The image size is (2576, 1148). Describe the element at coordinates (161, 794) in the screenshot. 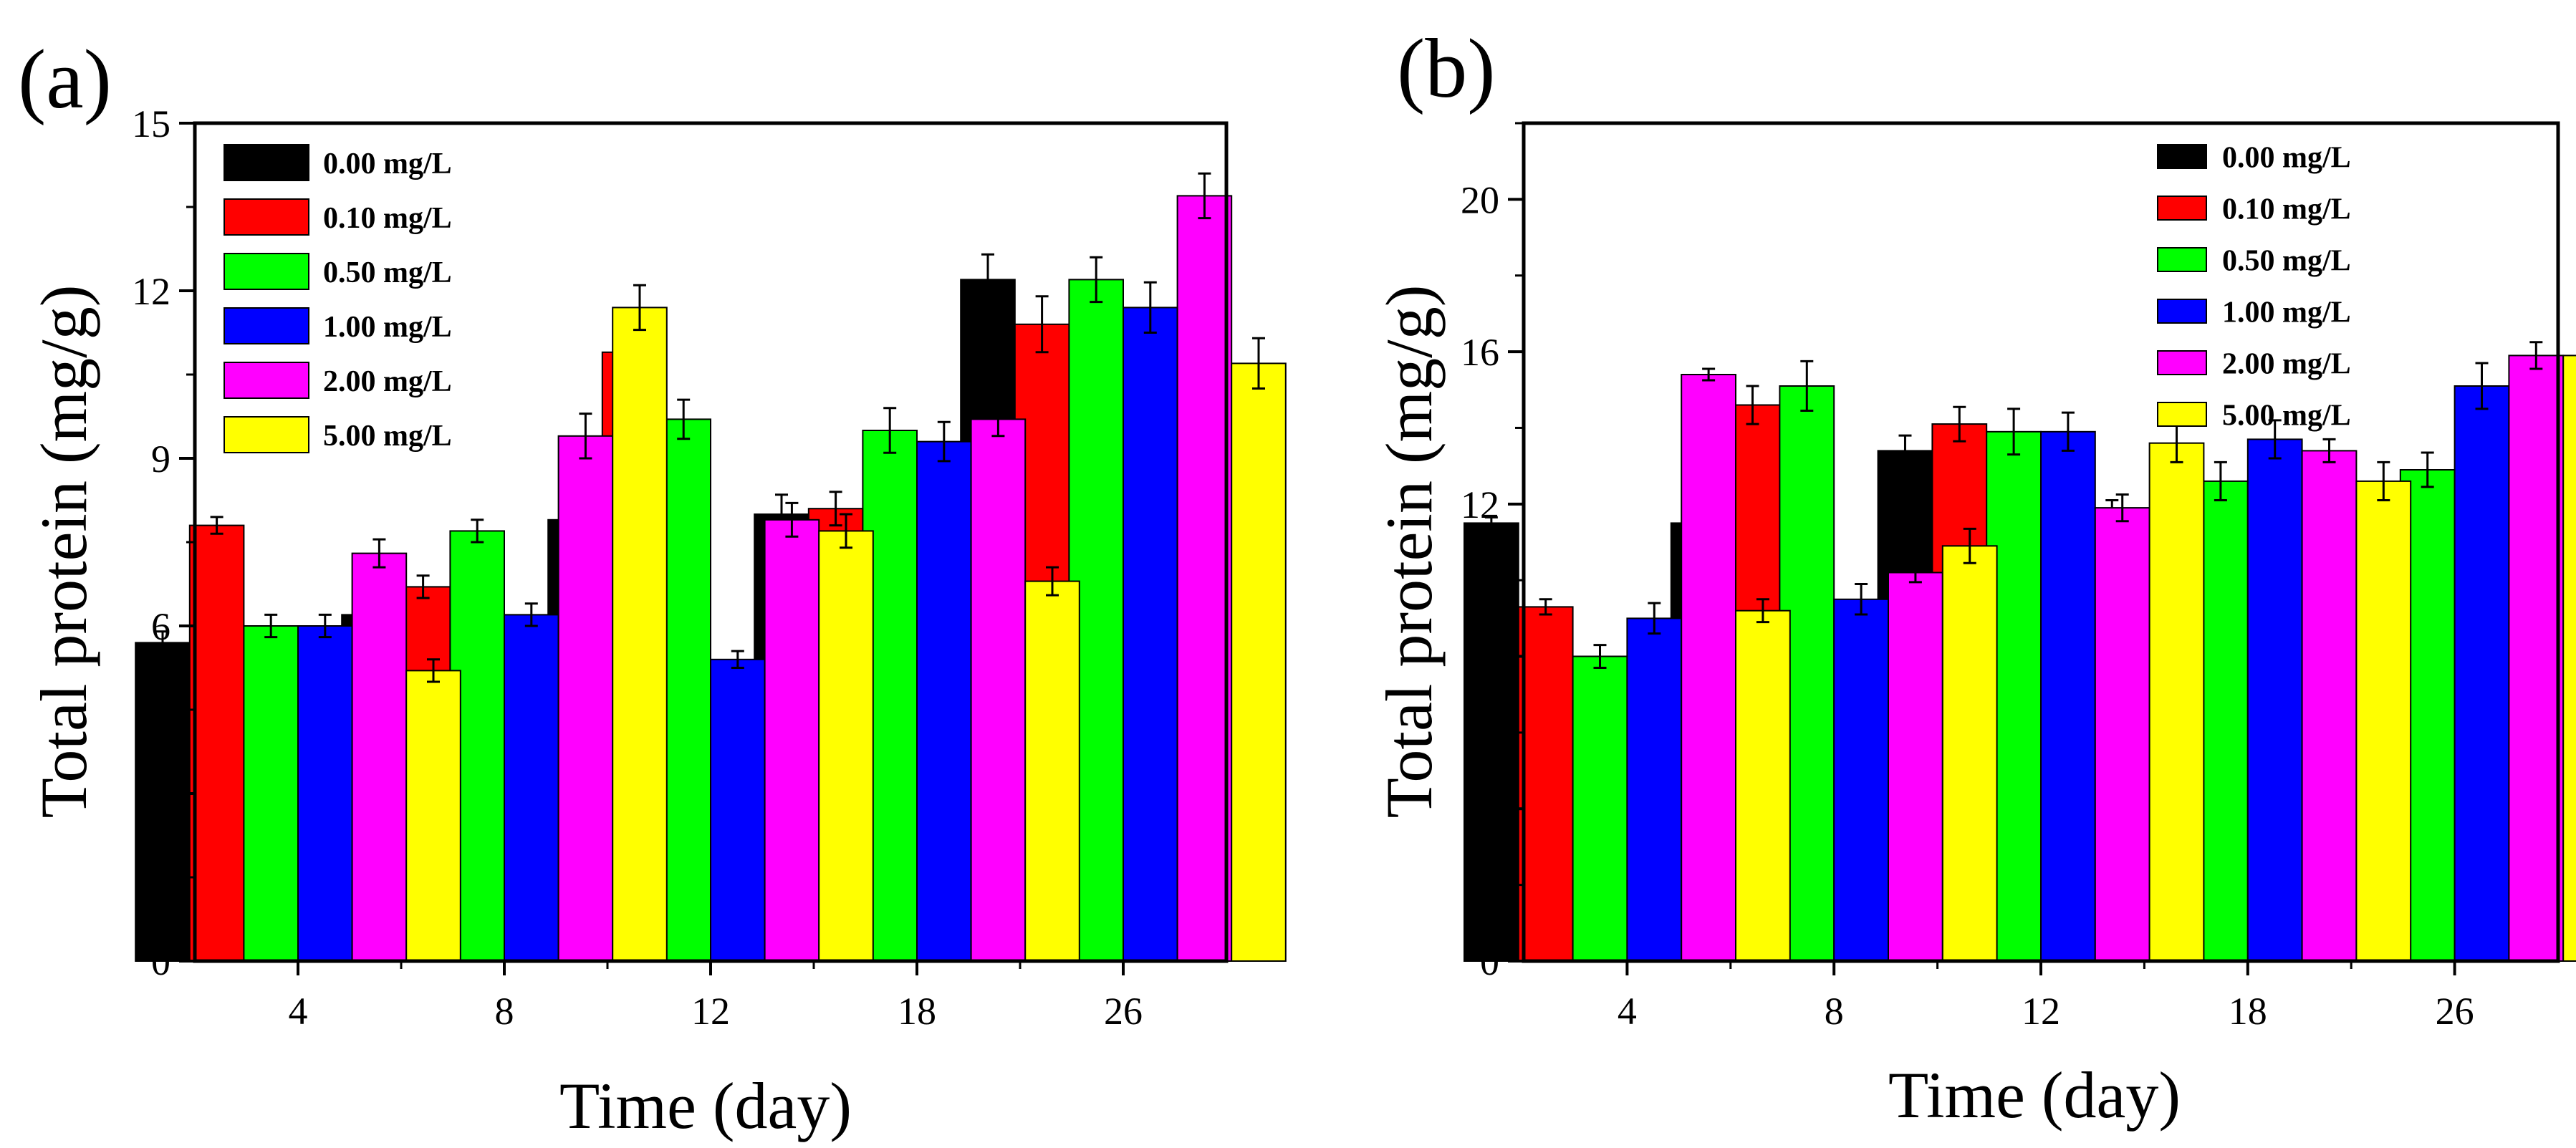

I see `y-tick-label: 3` at that location.